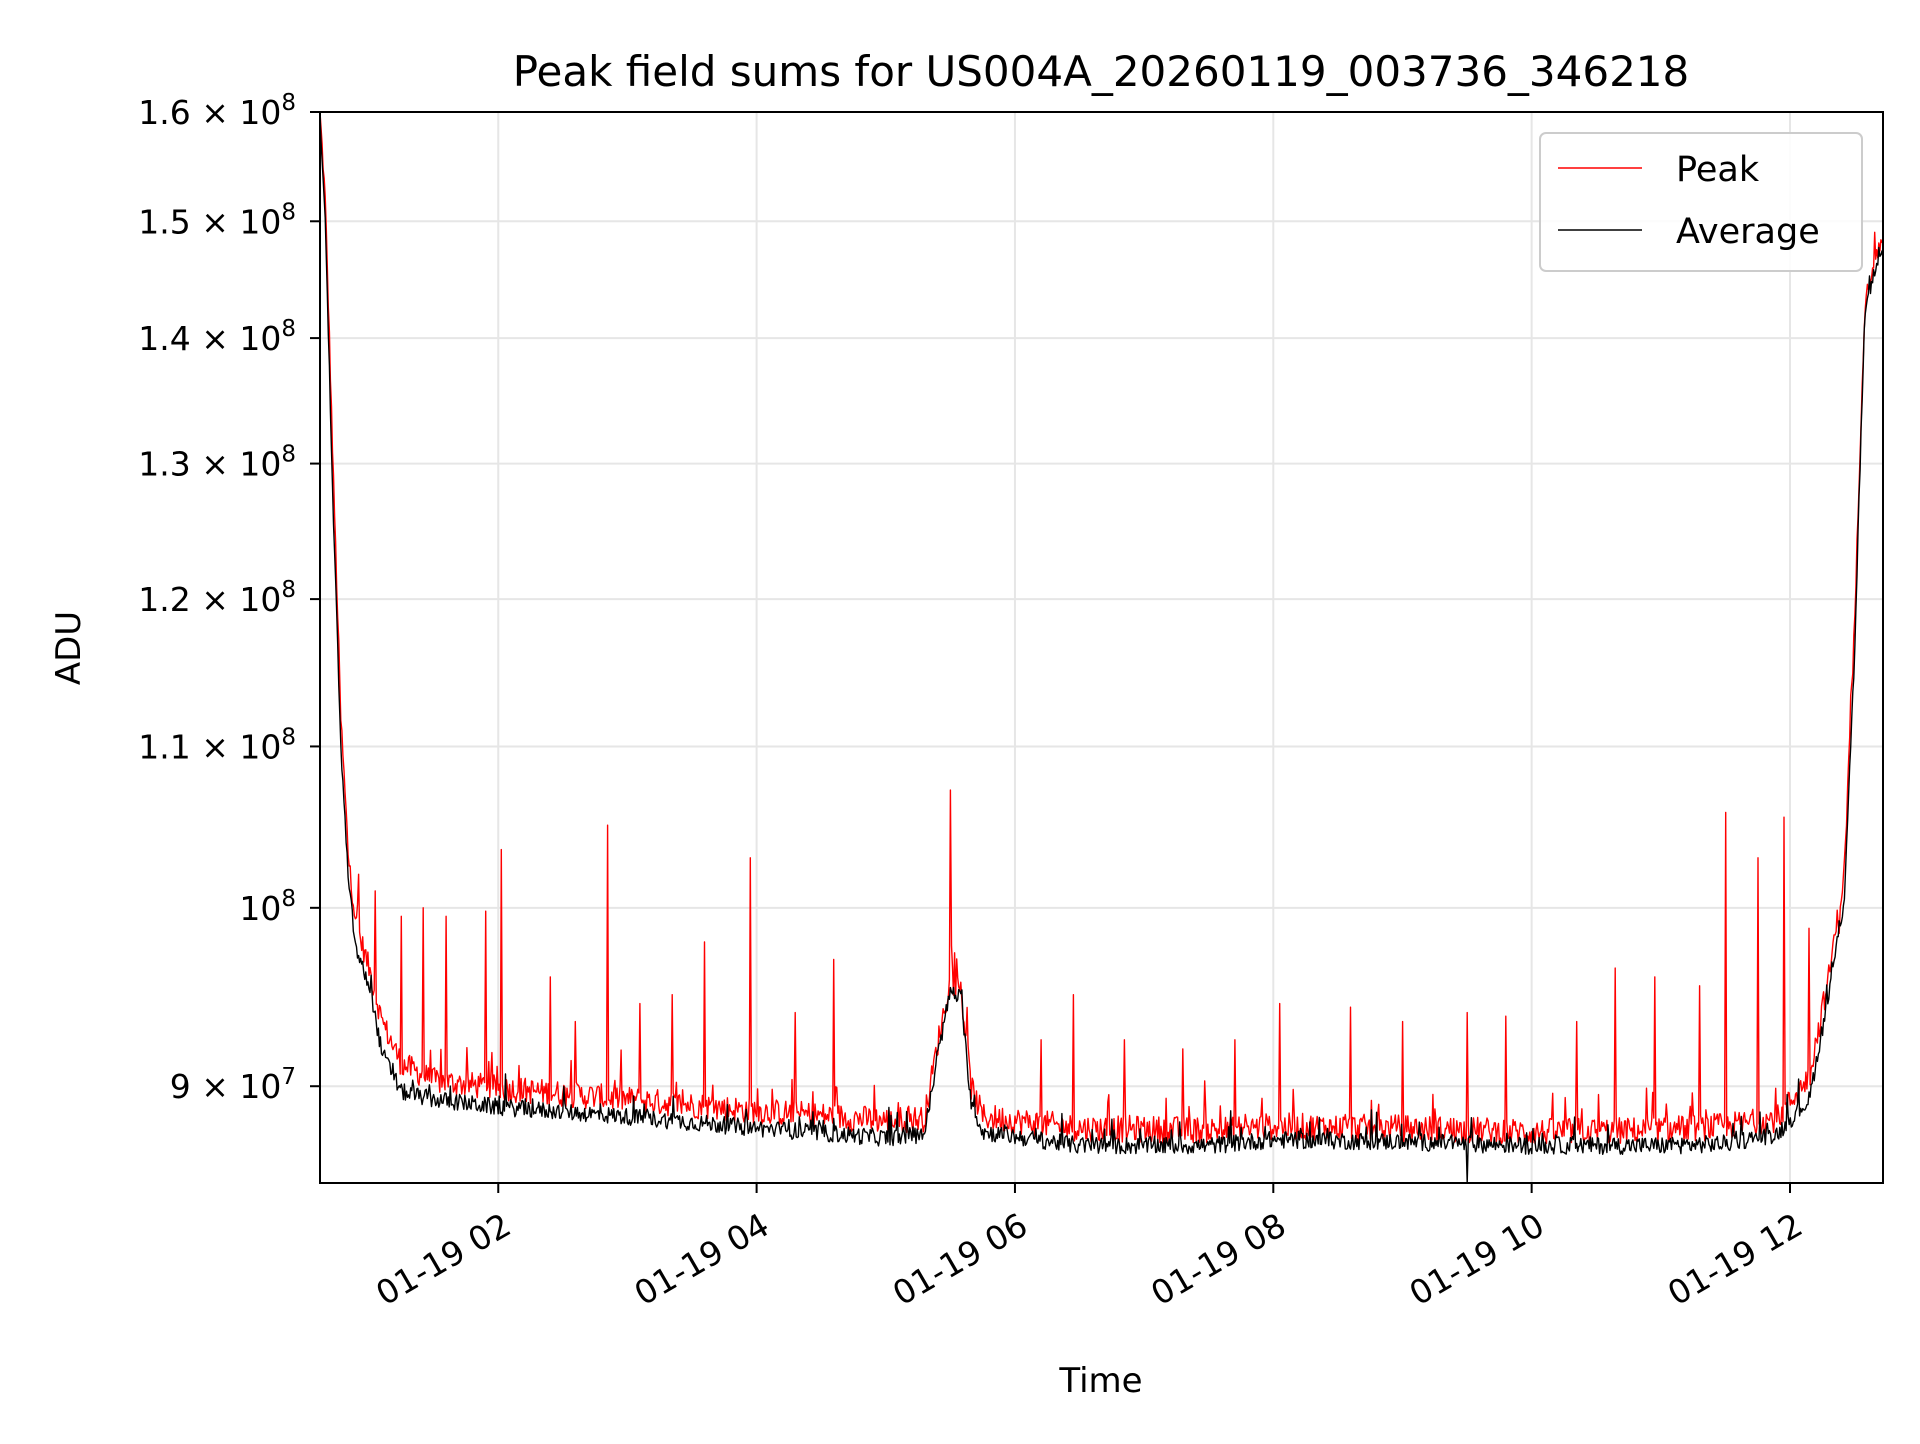  Describe the element at coordinates (1477, 1259) in the screenshot. I see `x-tick-label: 01-19 10` at that location.